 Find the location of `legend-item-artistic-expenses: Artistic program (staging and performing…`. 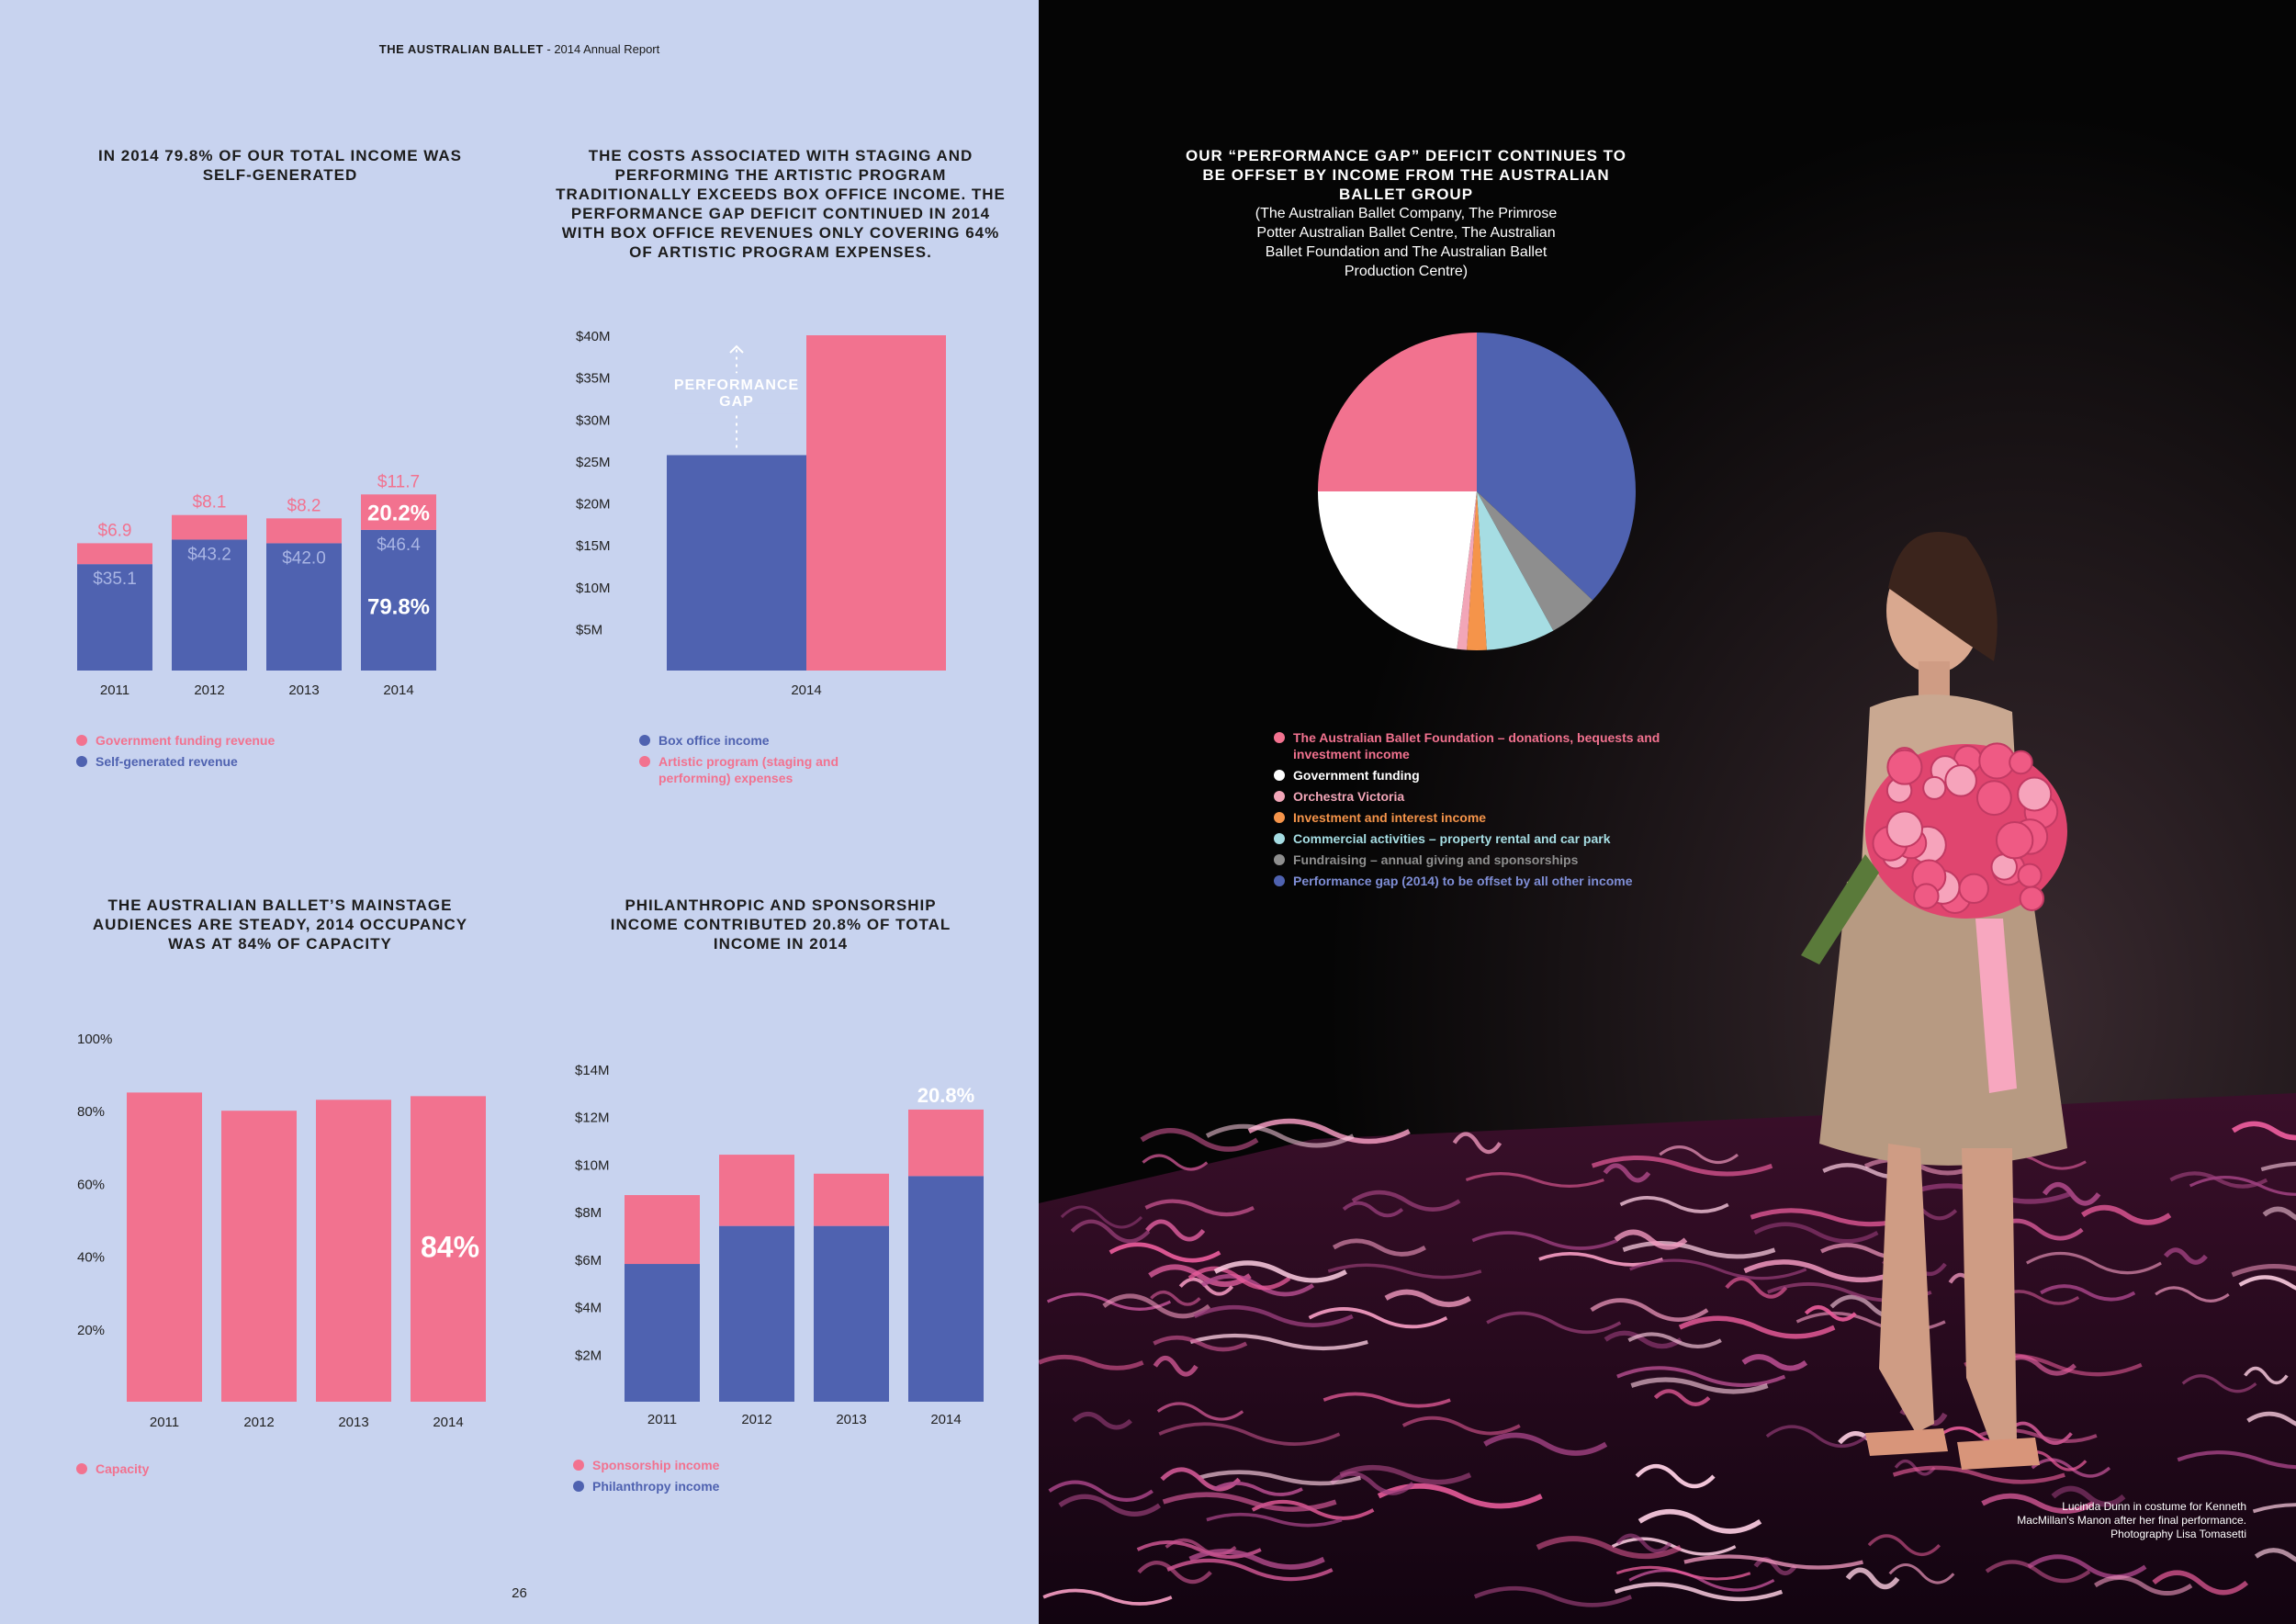

legend-item-artistic-expenses: Artistic program (staging and performing… is located at coordinates (759, 769).